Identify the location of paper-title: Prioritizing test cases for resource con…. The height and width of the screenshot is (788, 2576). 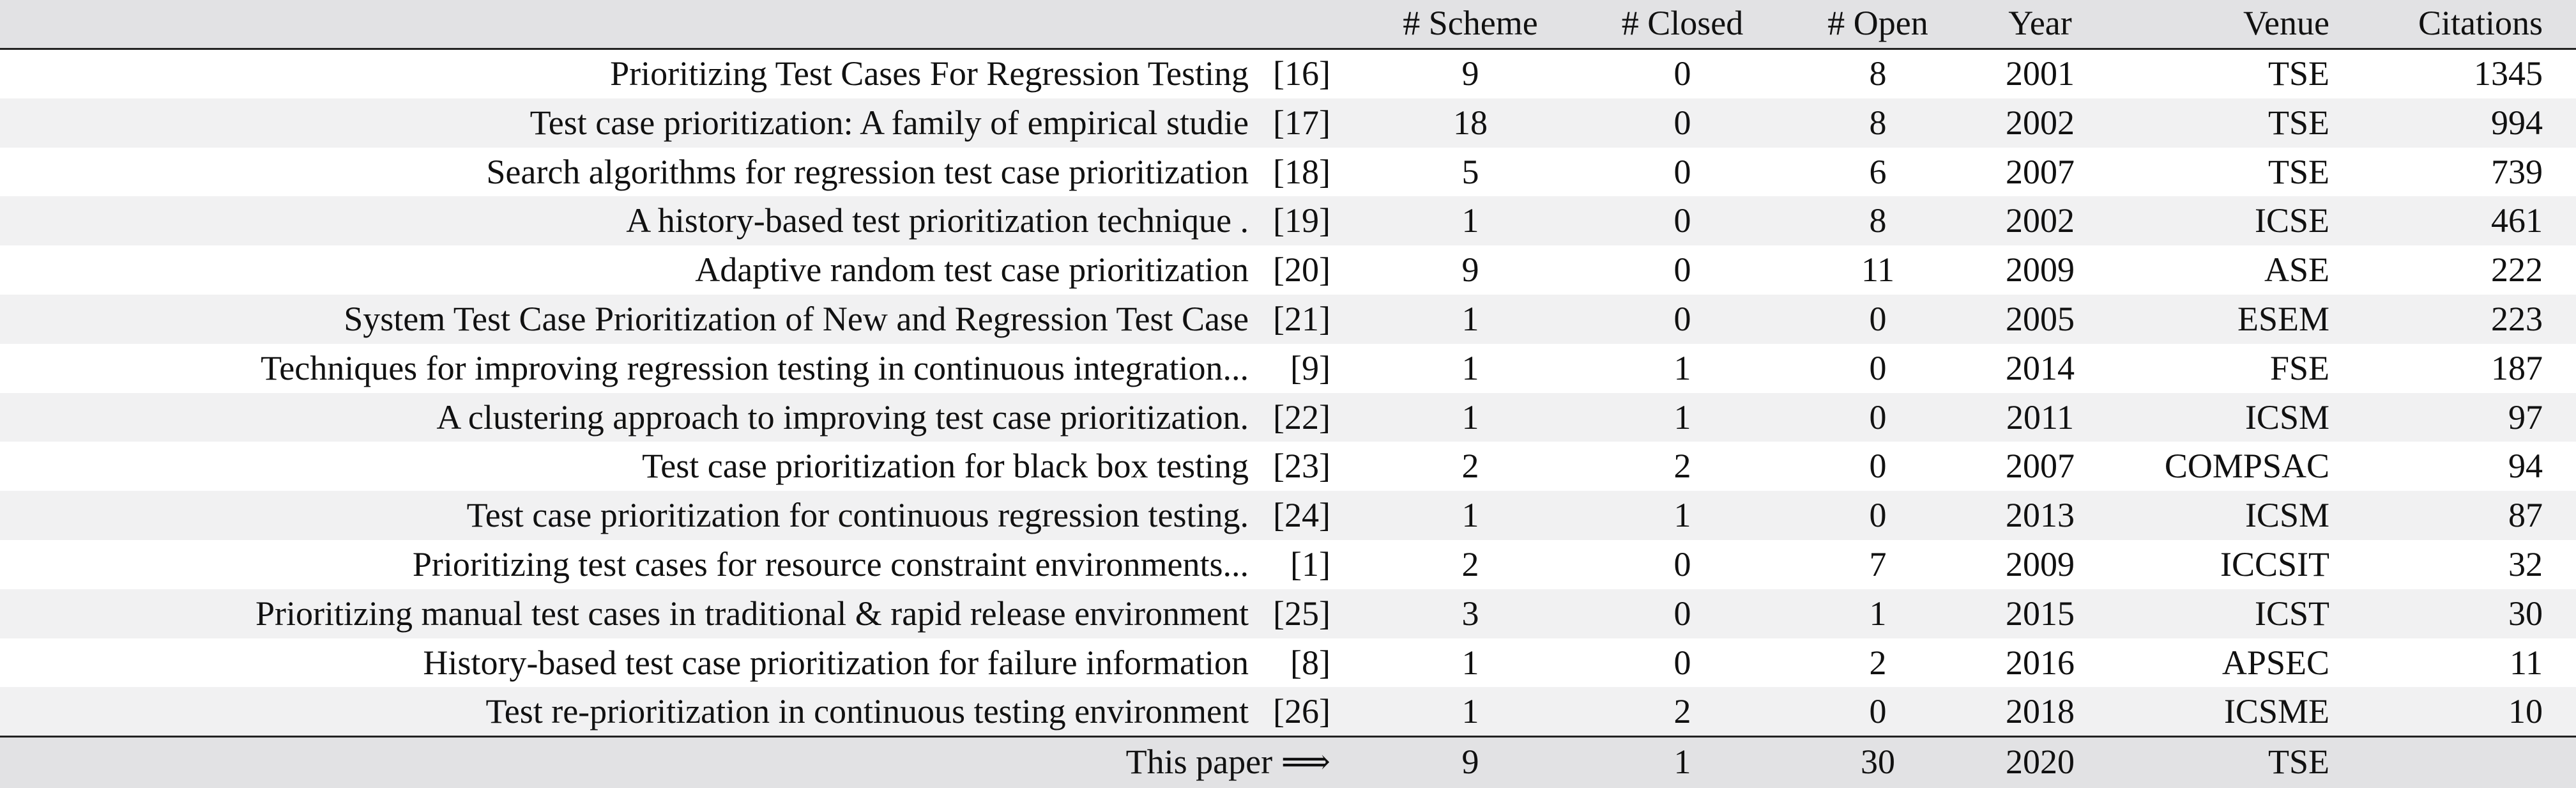
(830, 564).